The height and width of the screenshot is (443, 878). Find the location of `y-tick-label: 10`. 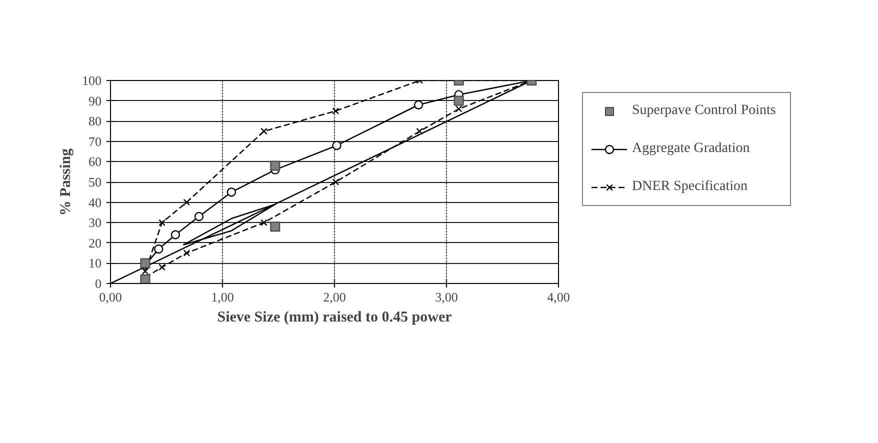

y-tick-label: 10 is located at coordinates (95, 263).